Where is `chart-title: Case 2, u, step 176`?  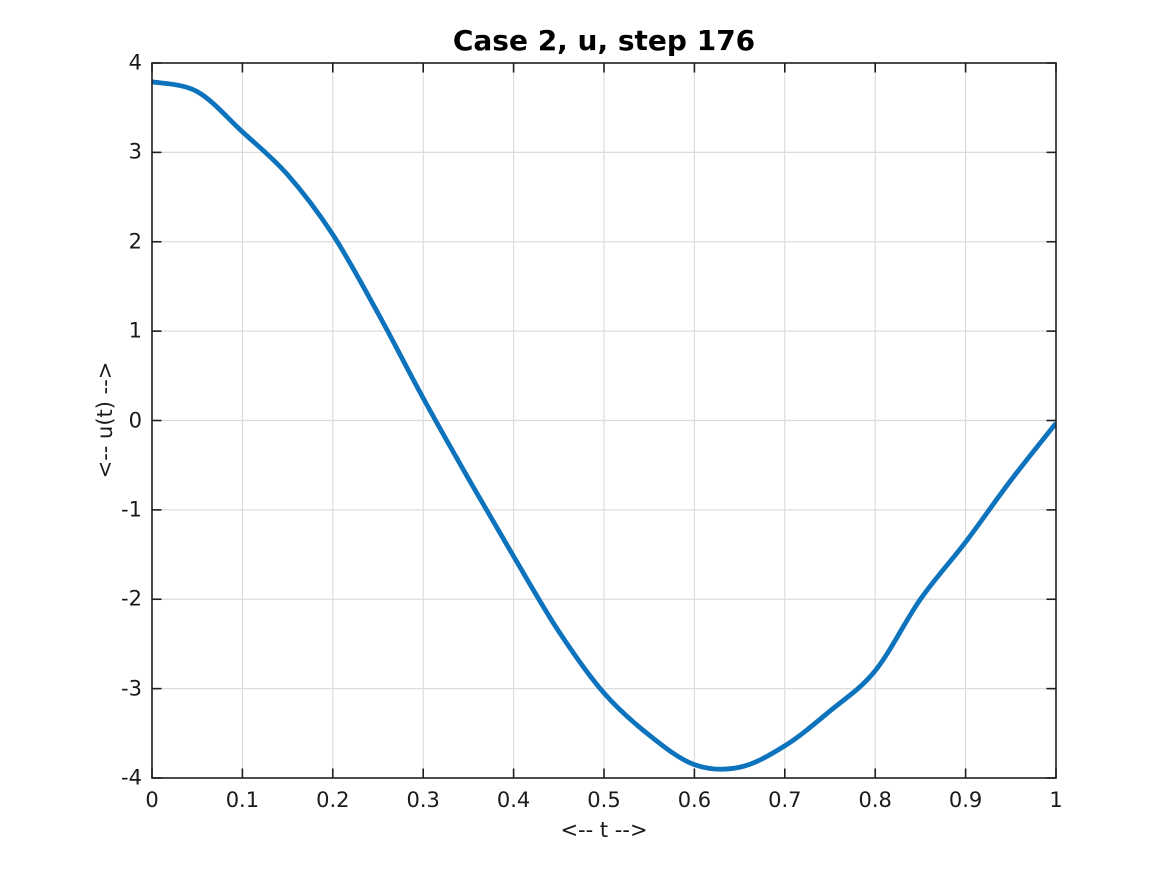 chart-title: Case 2, u, step 176 is located at coordinates (604, 40).